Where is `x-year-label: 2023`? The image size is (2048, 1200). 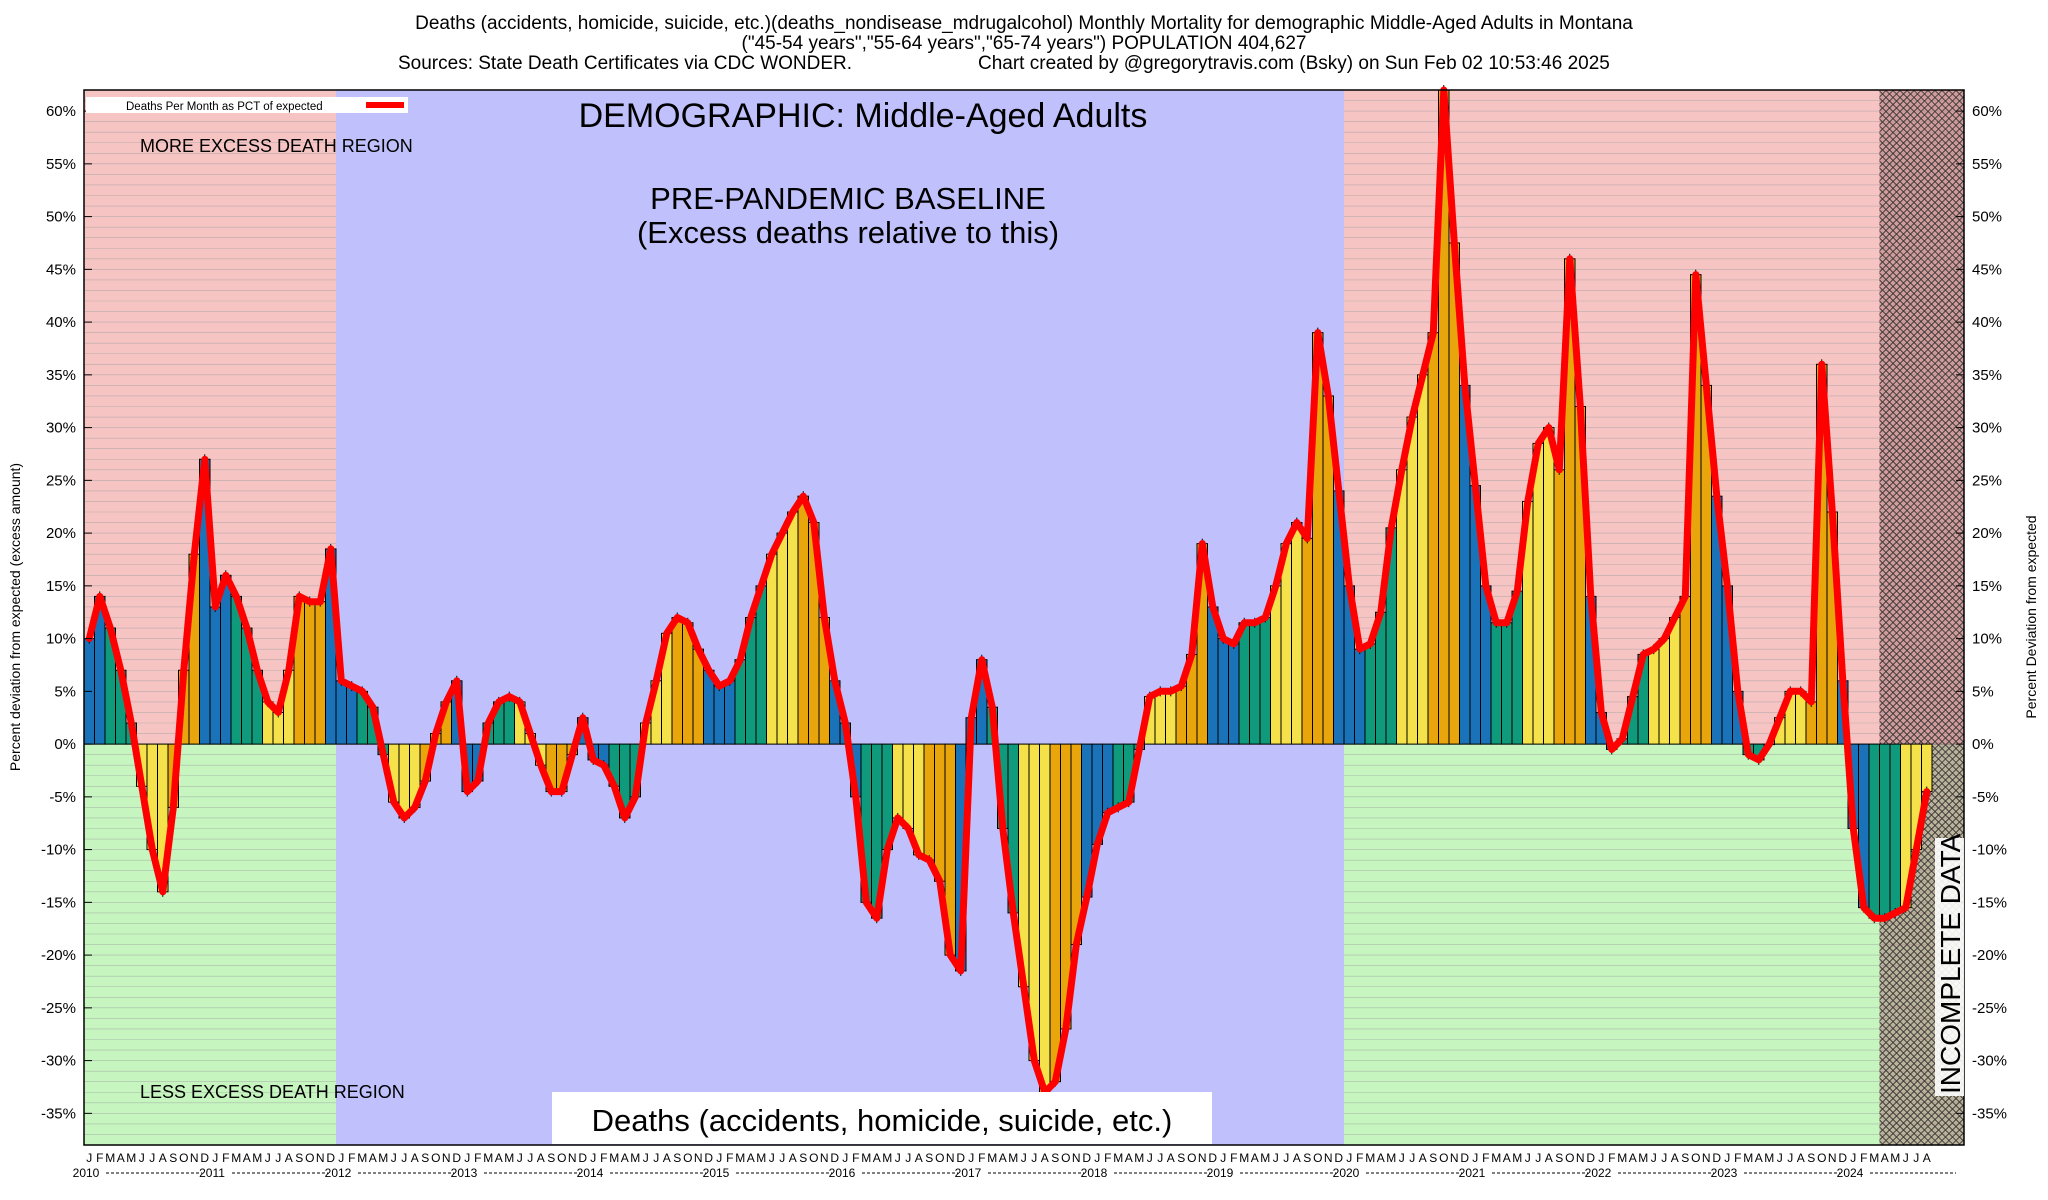
x-year-label: 2023 is located at coordinates (1724, 1173).